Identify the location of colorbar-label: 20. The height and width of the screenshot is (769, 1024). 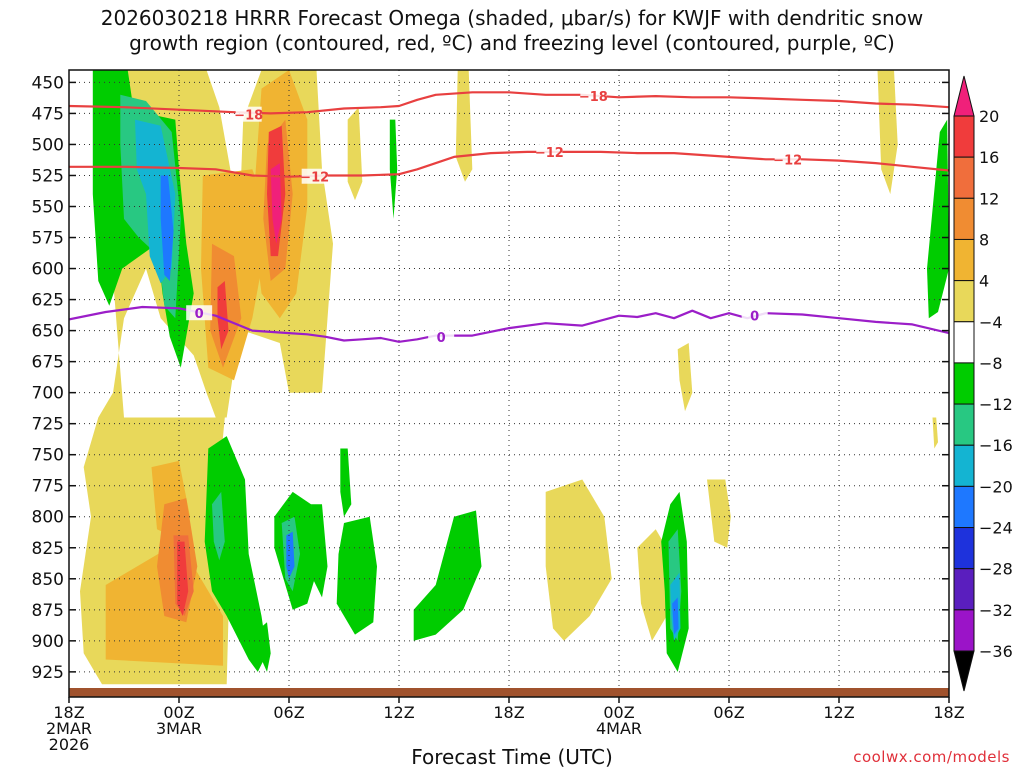
(989, 116).